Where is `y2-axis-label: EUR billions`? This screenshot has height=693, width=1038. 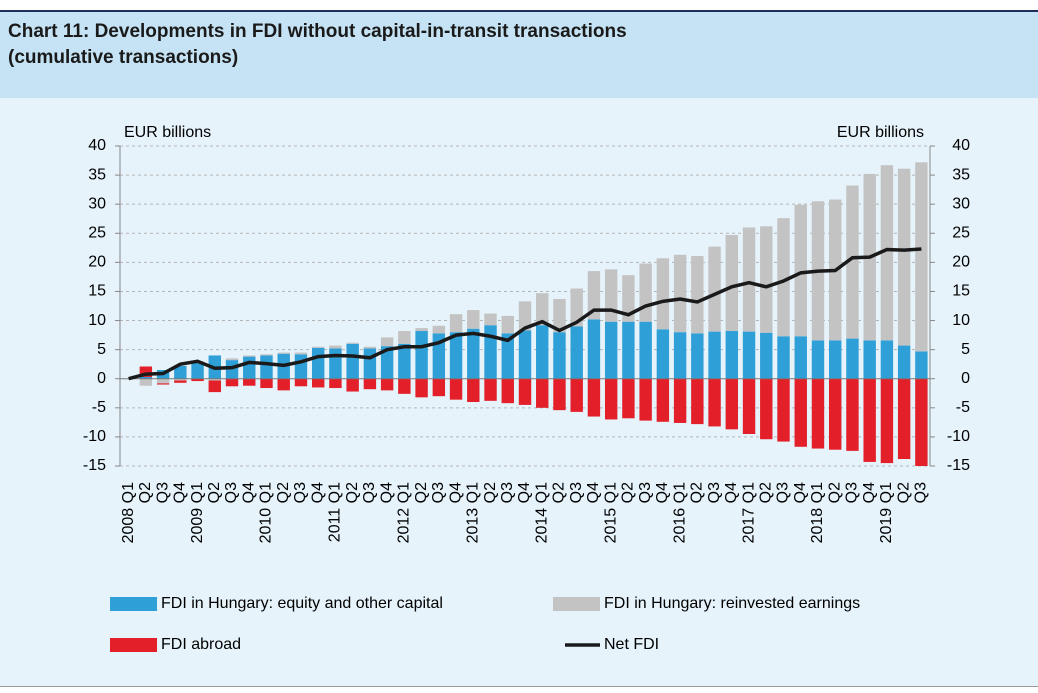 y2-axis-label: EUR billions is located at coordinates (880, 132).